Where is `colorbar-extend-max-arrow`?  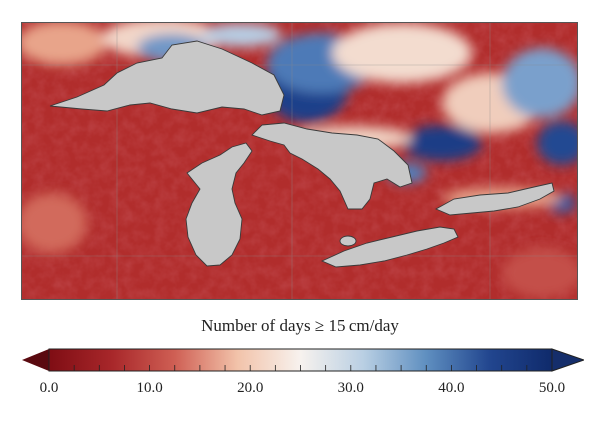 colorbar-extend-max-arrow is located at coordinates (567, 360).